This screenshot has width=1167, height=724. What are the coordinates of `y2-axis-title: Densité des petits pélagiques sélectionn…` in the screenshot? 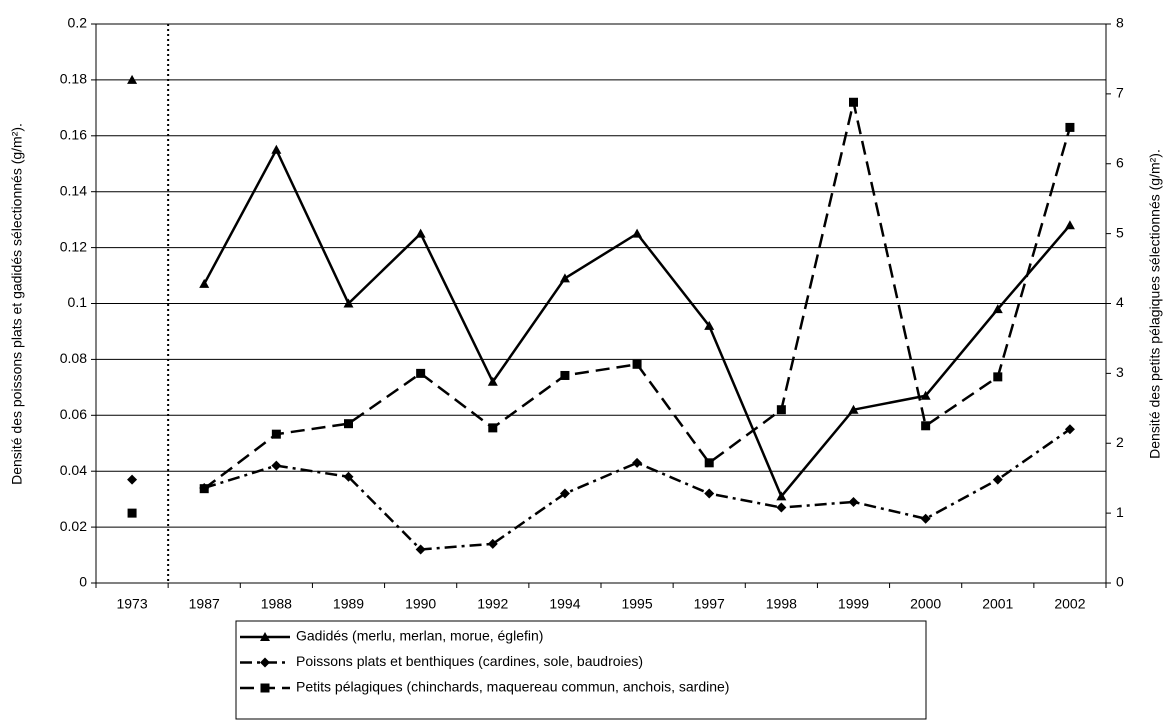 It's located at (1155, 304).